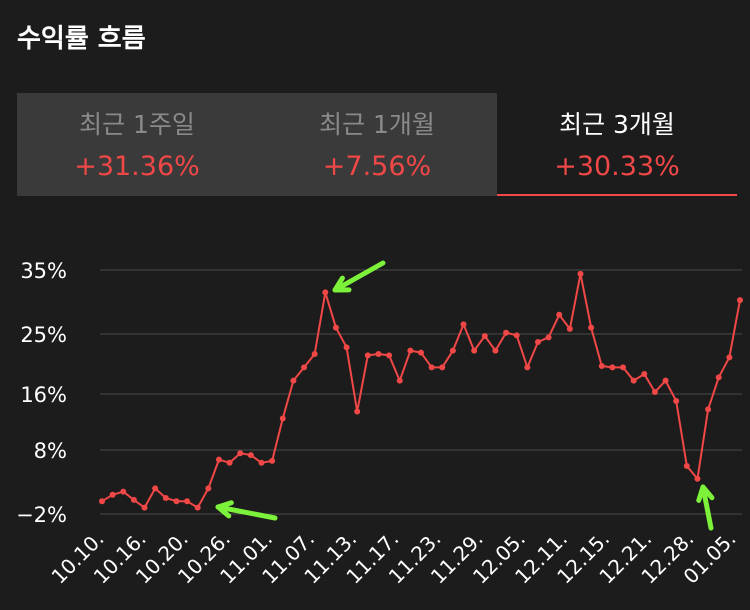 Image resolution: width=750 pixels, height=610 pixels. I want to click on tab-1-week: 최근 1주일 +31.36%, so click(137, 144).